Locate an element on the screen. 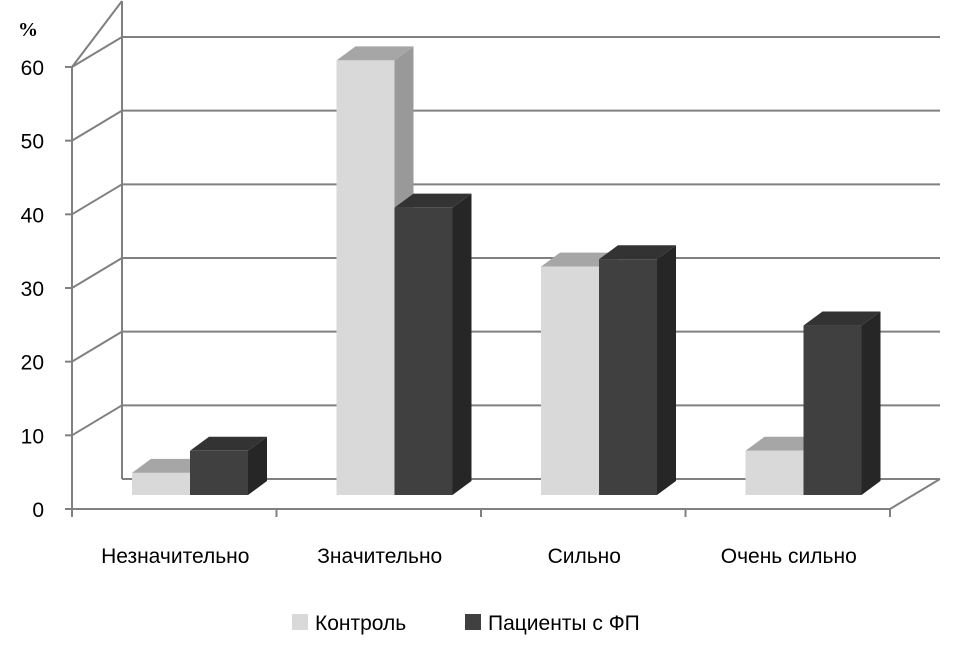 This screenshot has height=651, width=961. wall-top-edge is located at coordinates (97, 34).